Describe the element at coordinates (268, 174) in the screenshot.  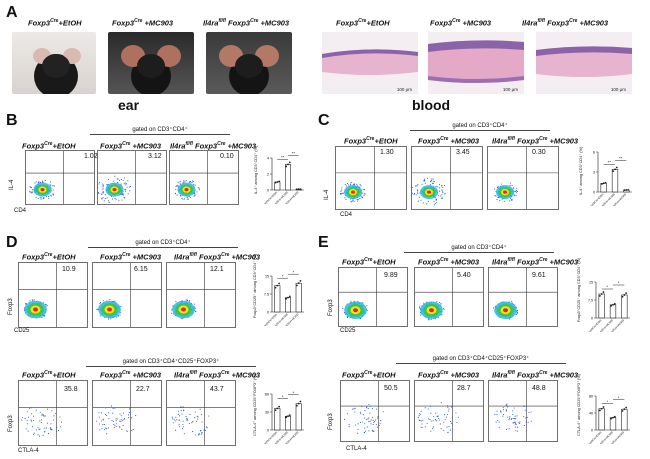
I see `y-tick-label: 2` at that location.